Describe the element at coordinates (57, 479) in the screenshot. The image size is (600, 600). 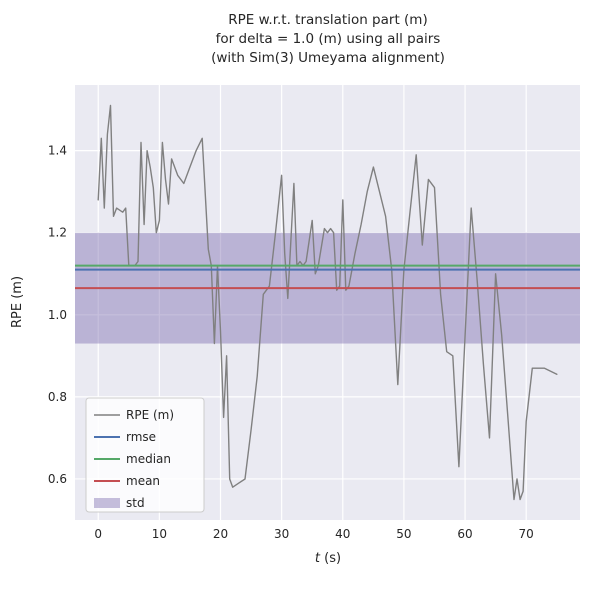
I see `y-tick-label: 0.6` at that location.